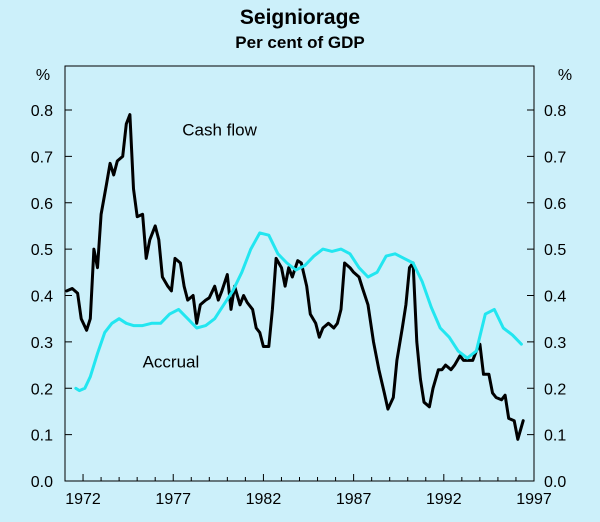 The image size is (600, 522). Describe the element at coordinates (42, 250) in the screenshot. I see `y-tick-label-left: 0.5` at that location.